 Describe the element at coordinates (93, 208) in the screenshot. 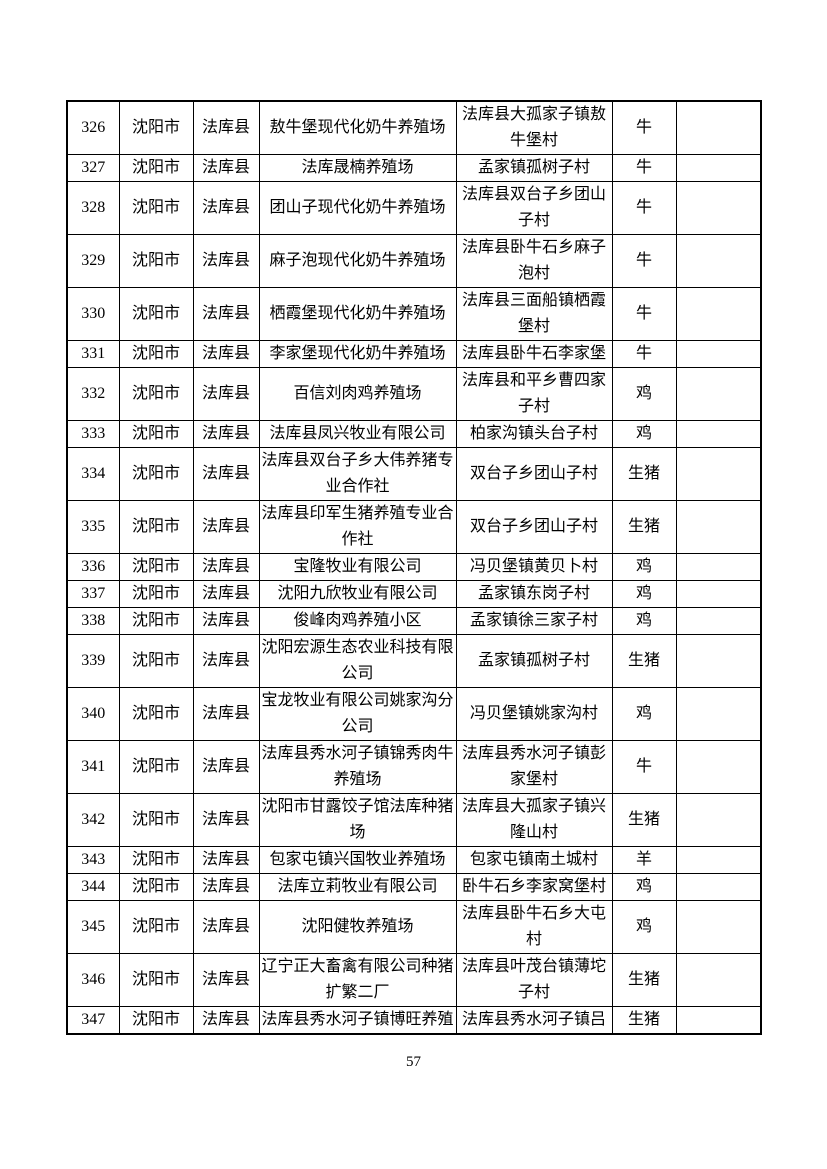

I see `cell-row-number: 328` at that location.